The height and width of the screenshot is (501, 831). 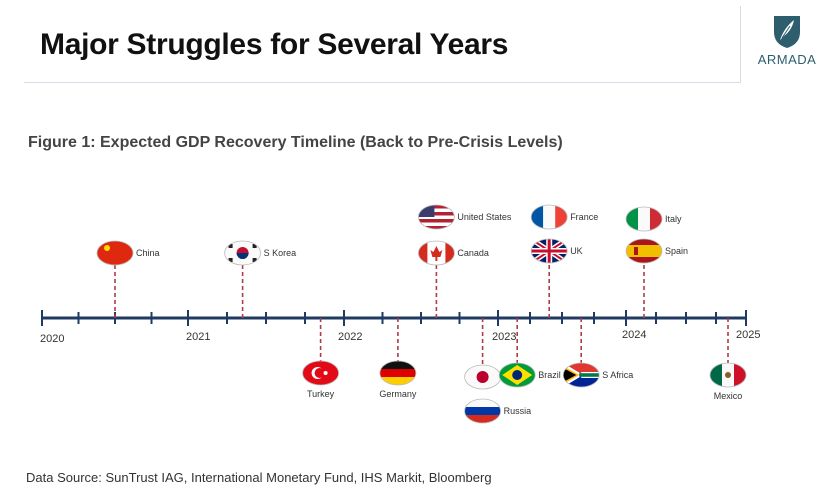 I want to click on year-label: 2022, so click(x=350, y=337).